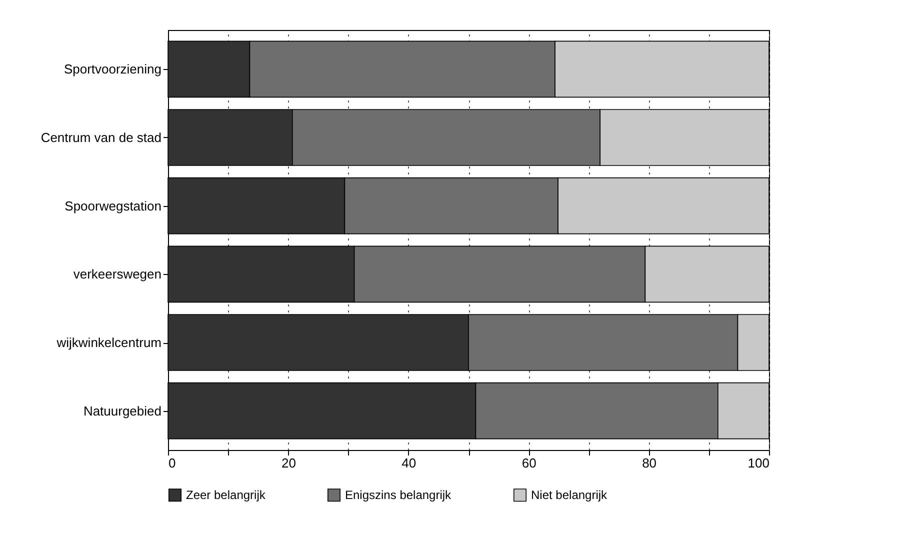  I want to click on legend-label: Enigszins belangrijk, so click(398, 495).